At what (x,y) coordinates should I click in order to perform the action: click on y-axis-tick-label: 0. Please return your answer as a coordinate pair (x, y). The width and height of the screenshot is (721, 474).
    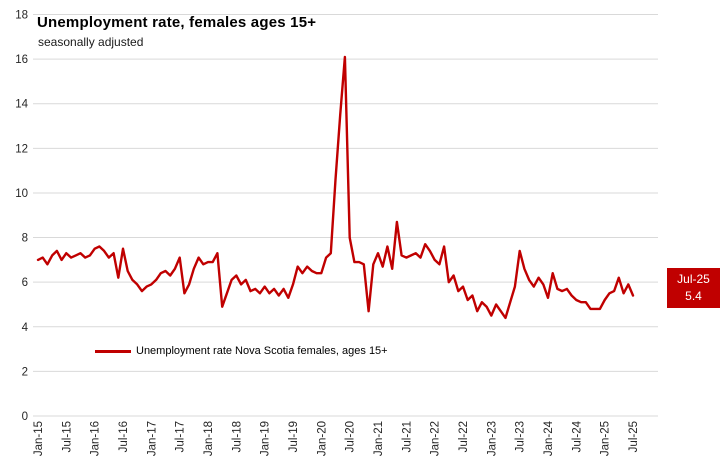
    Looking at the image, I should click on (25, 417).